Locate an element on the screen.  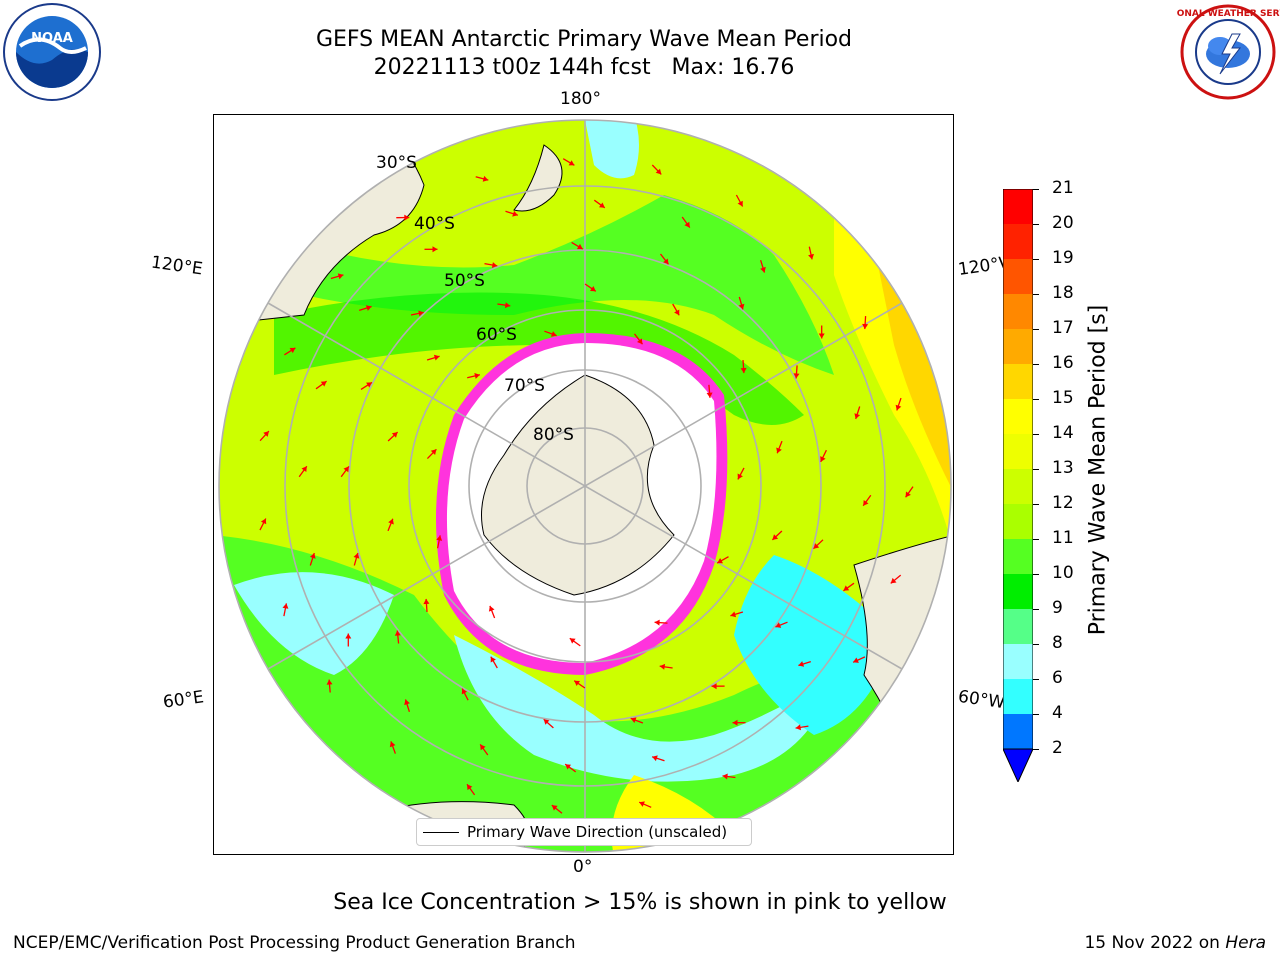
colorbar-title: Primary Wave Mean Period [s] is located at coordinates (1098, 470).